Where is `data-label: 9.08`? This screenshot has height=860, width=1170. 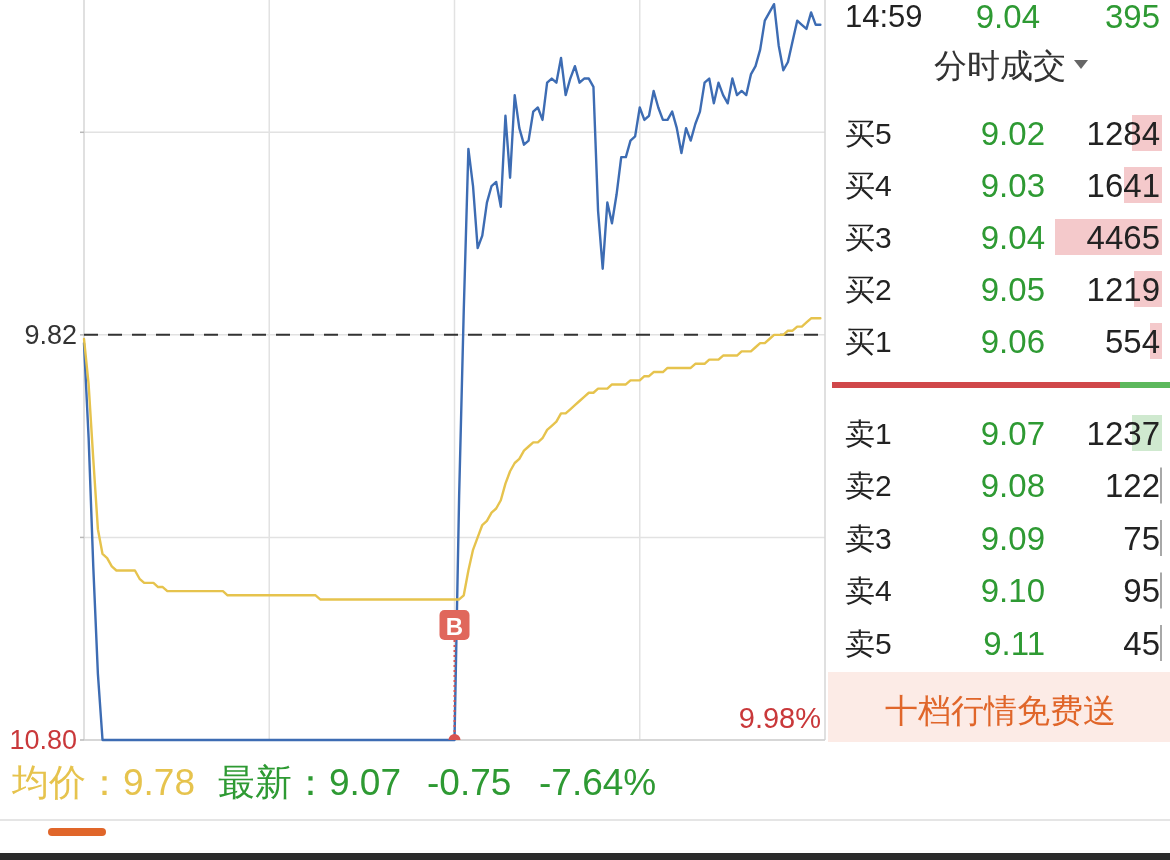
data-label: 9.08 is located at coordinates (1012, 485).